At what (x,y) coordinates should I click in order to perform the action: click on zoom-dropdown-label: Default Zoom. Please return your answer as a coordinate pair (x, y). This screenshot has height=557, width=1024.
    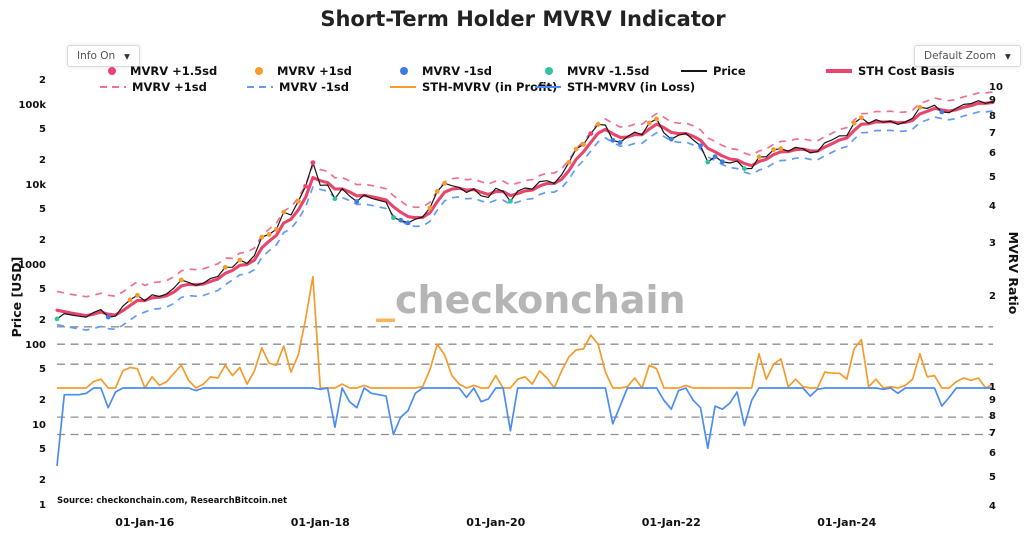
    Looking at the image, I should click on (960, 56).